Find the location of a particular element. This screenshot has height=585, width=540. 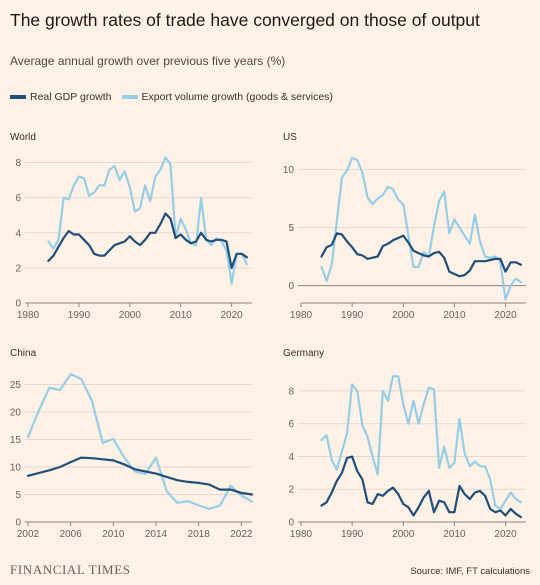

y-tick-label: 25 is located at coordinates (16, 385).